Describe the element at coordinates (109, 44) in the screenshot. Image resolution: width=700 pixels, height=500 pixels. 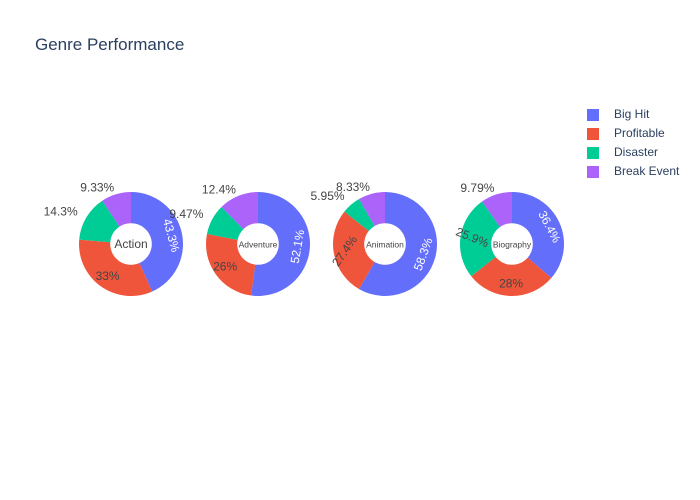
I see `chart-title: Genre Performance` at that location.